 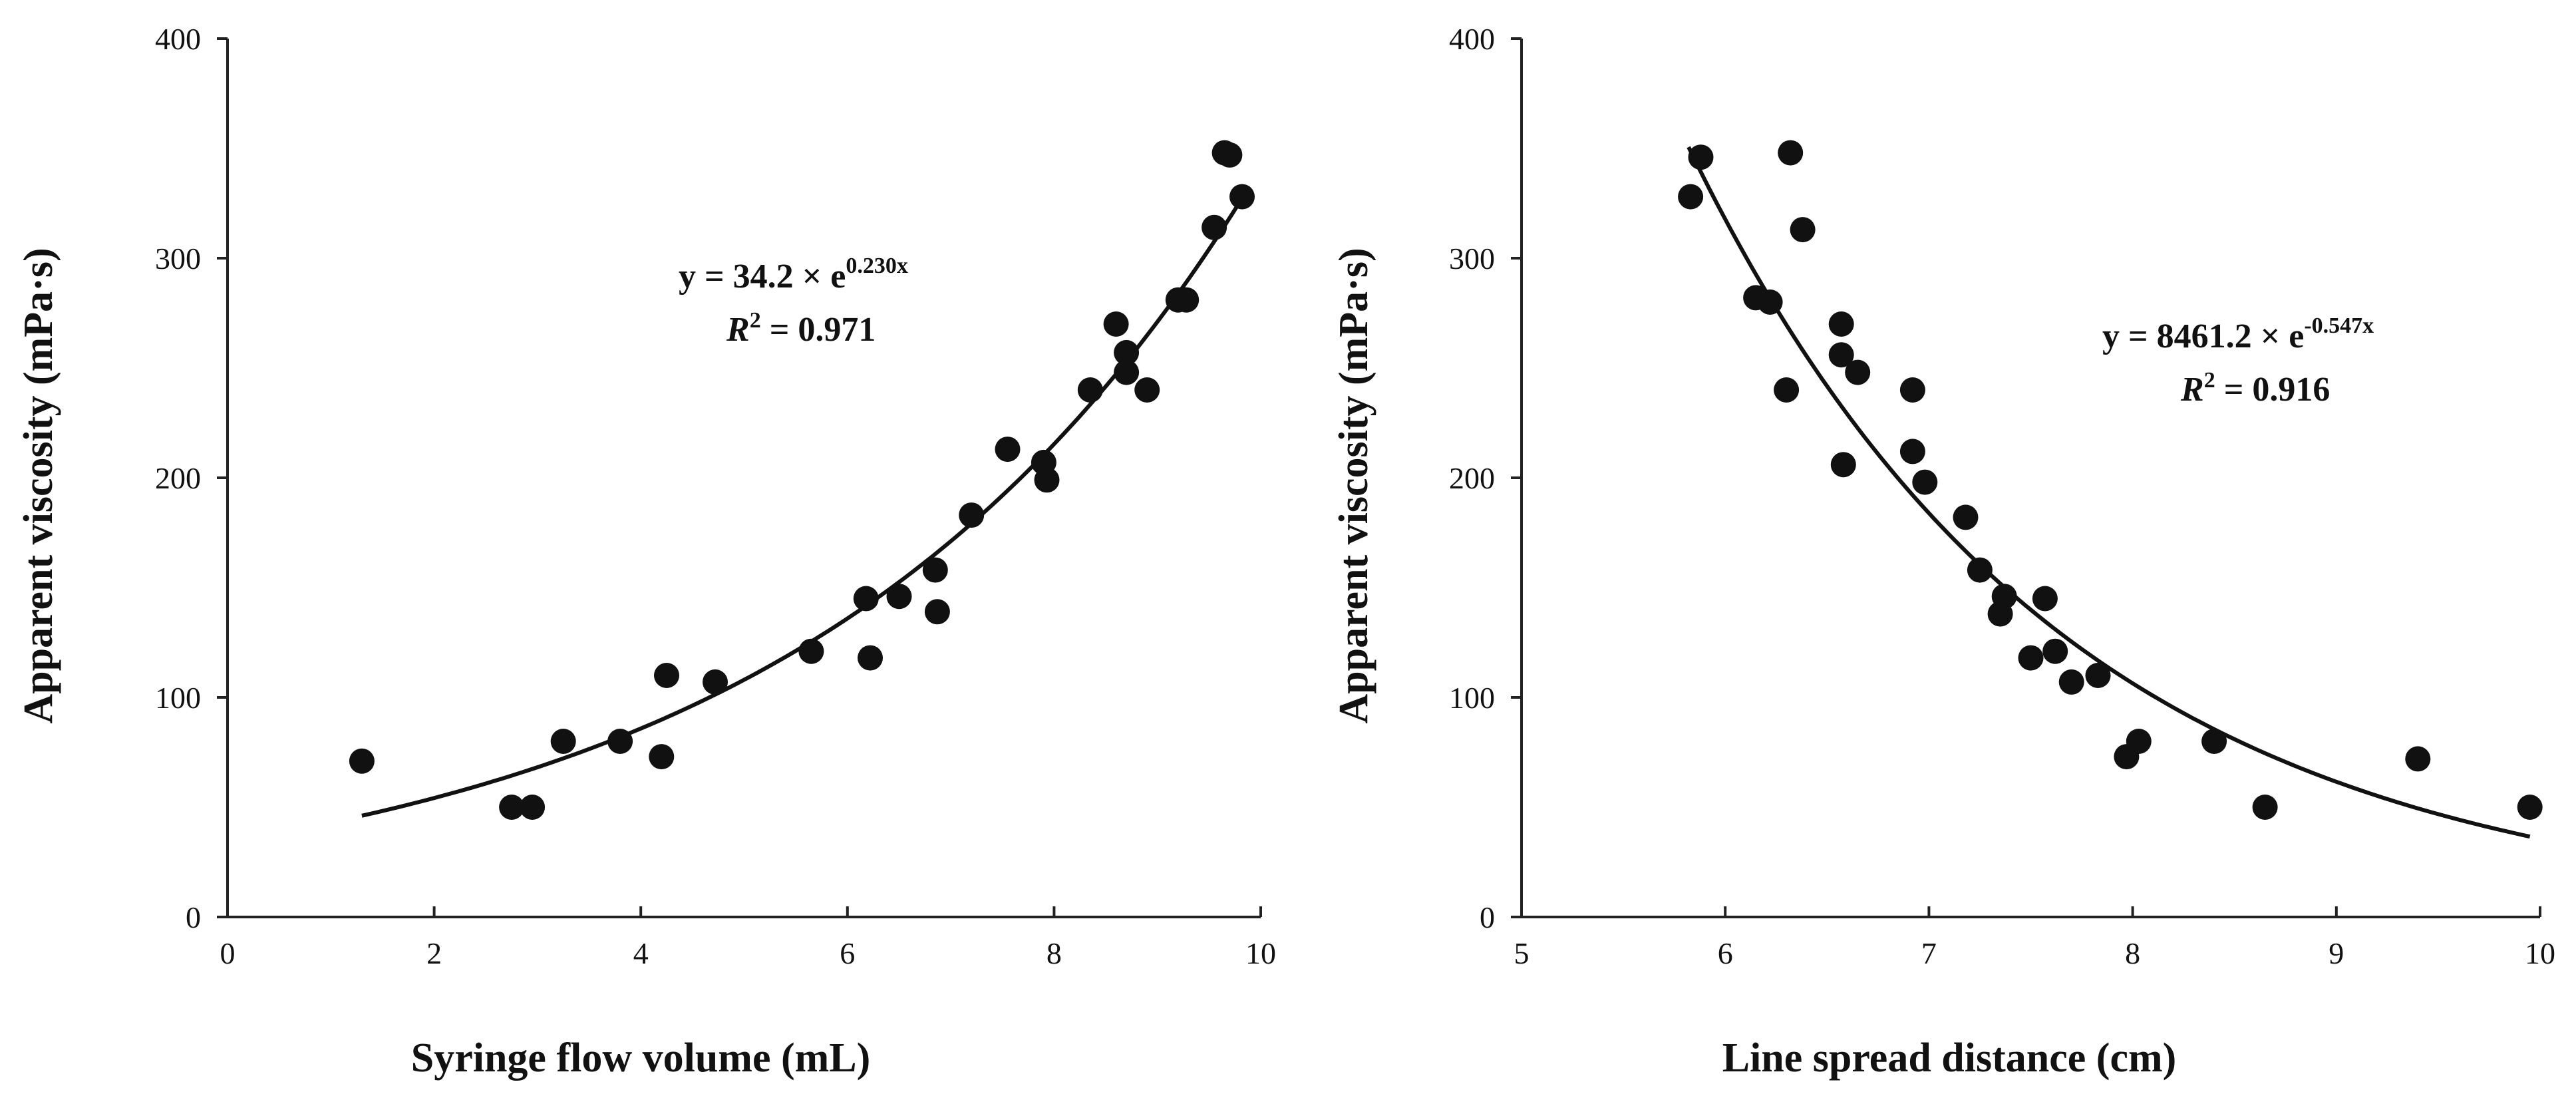 I want to click on left-x-ticks: 0 2 4 6 8 10, so click(x=748, y=938).